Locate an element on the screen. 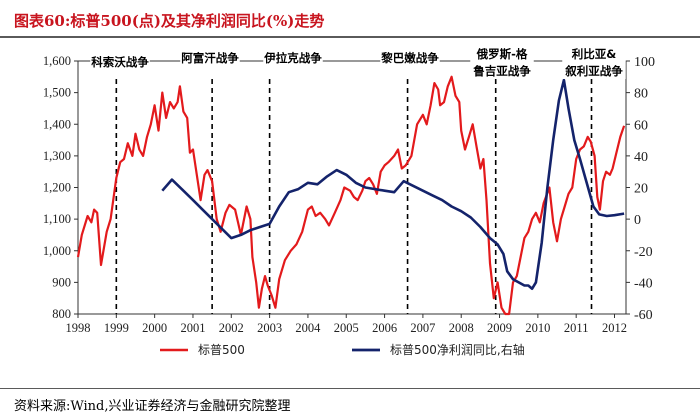 Image resolution: width=700 pixels, height=420 pixels. war-label: 俄罗斯-格鲁吉亚战争 is located at coordinates (502, 62).